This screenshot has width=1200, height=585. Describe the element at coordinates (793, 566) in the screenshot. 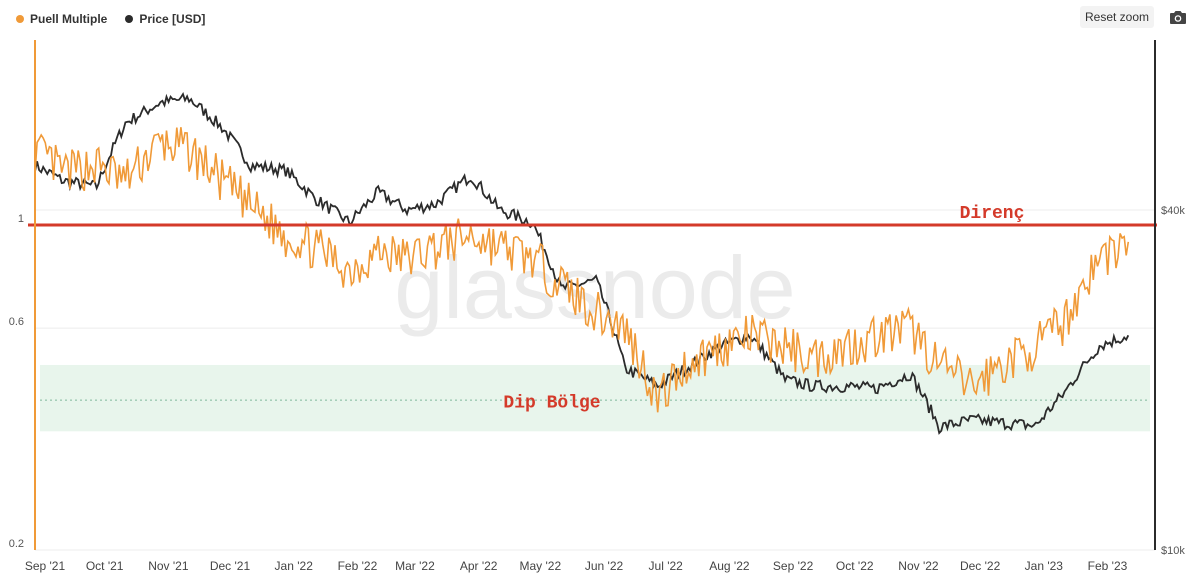

I see `x-tick-label: Sep '22` at that location.